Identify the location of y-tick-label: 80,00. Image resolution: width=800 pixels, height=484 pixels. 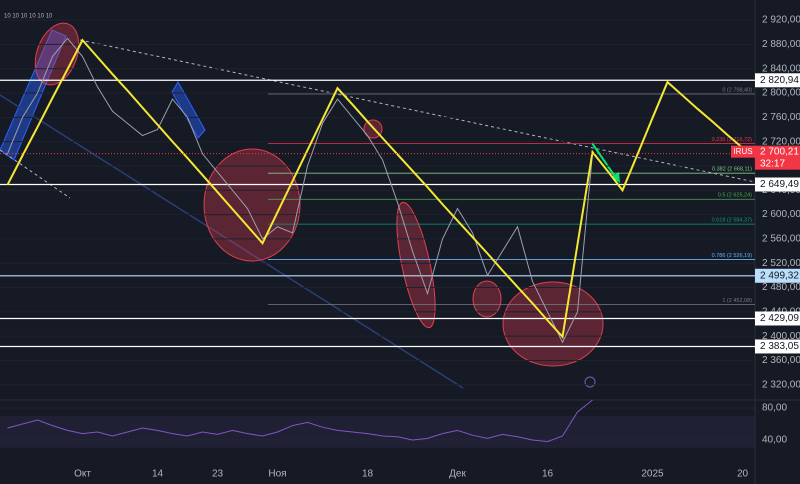
(774, 408).